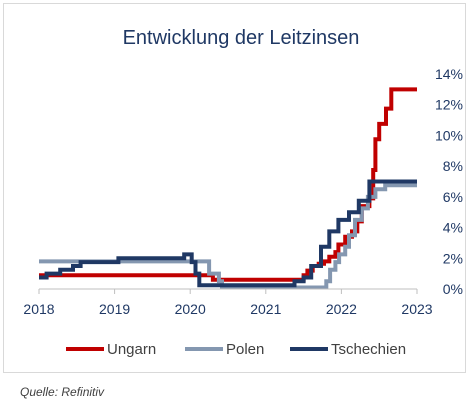  Describe the element at coordinates (449, 135) in the screenshot. I see `y-tick-label: 10%` at that location.